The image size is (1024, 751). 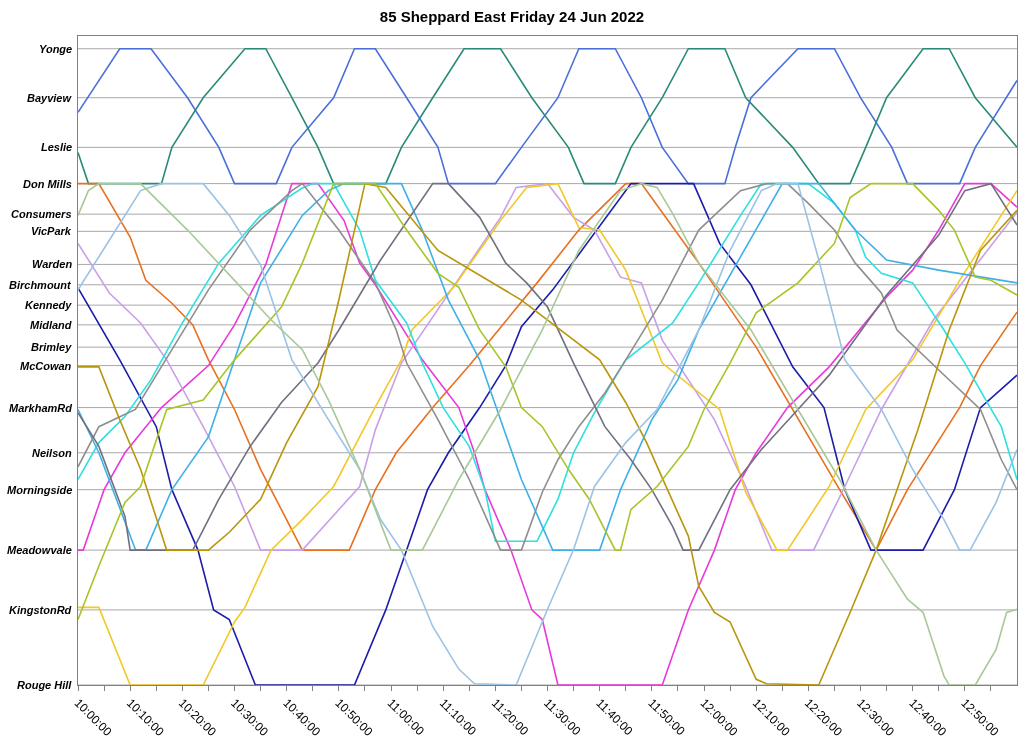 I want to click on ref-line-label: Meadowvale, so click(x=39, y=550).